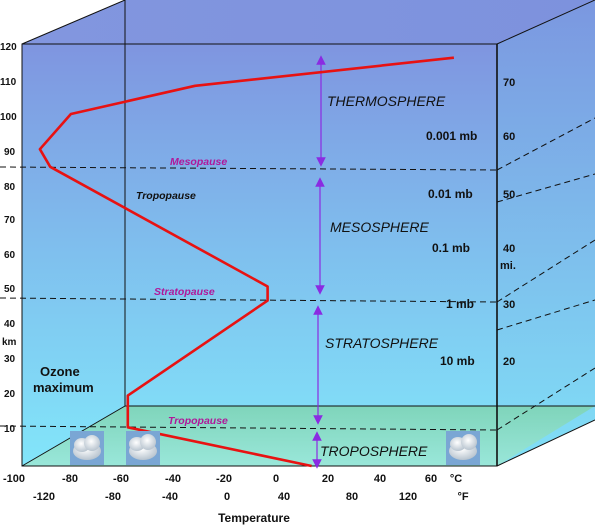 This screenshot has width=595, height=527. Describe the element at coordinates (460, 304) in the screenshot. I see `pressure-label: 1 mb` at that location.